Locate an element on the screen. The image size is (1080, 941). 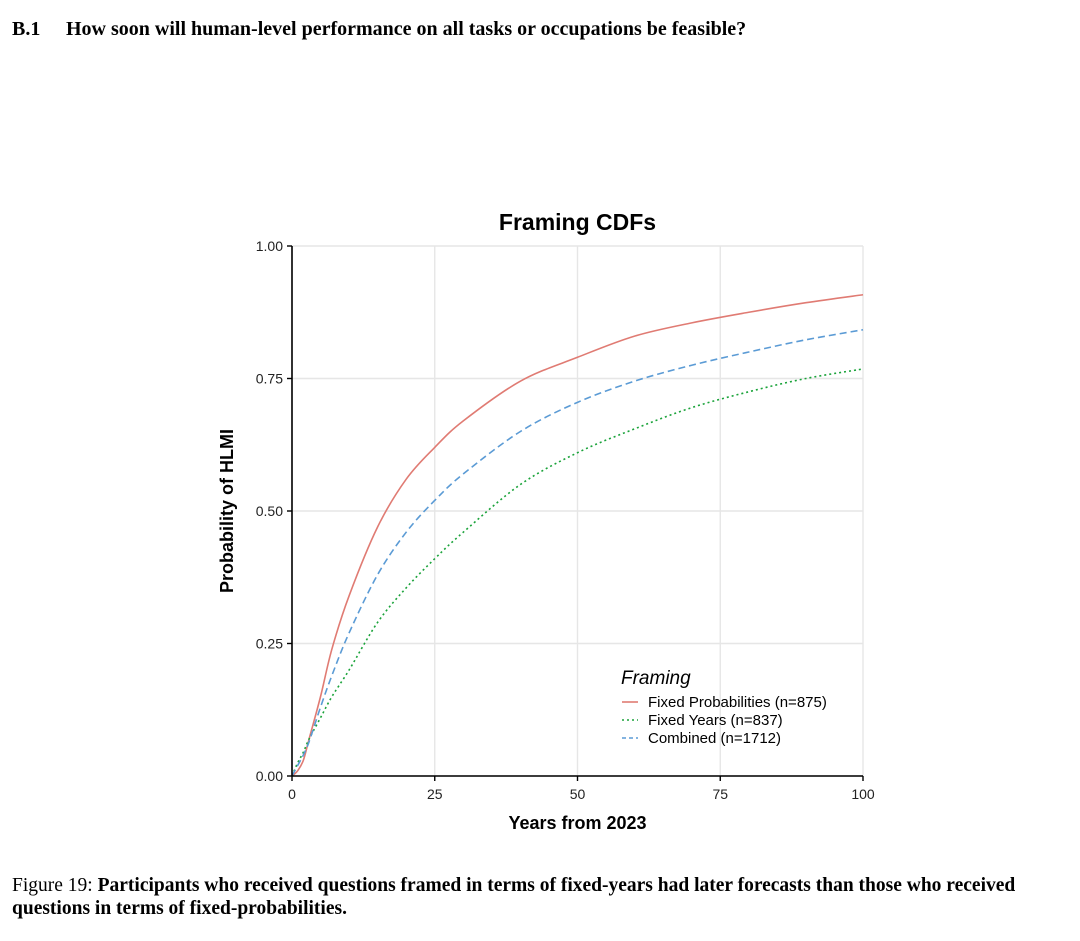
x-tick-label: 100 is located at coordinates (863, 794).